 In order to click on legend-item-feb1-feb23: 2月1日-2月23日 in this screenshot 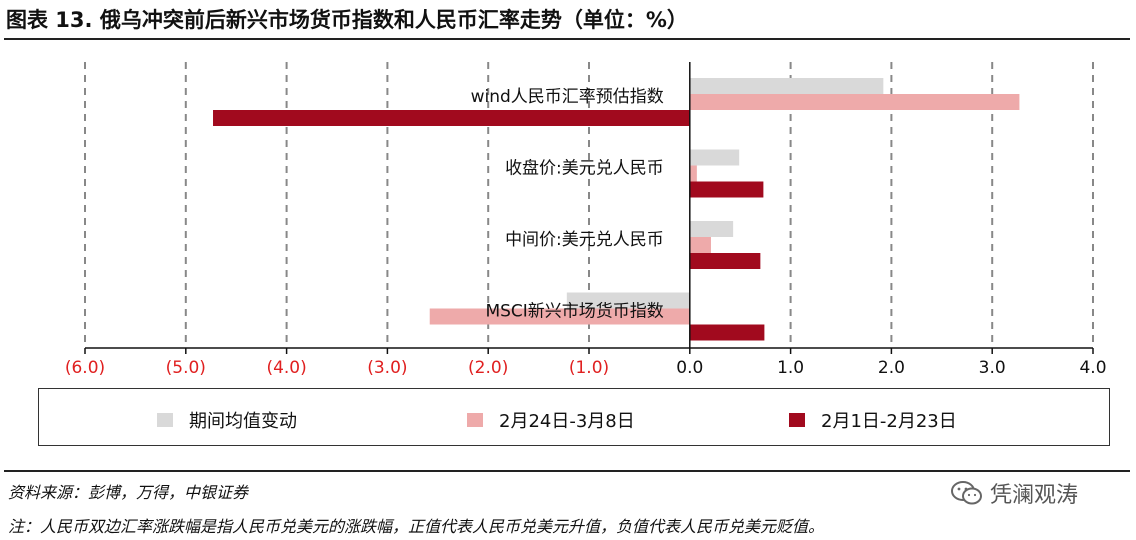, I will do `click(873, 420)`.